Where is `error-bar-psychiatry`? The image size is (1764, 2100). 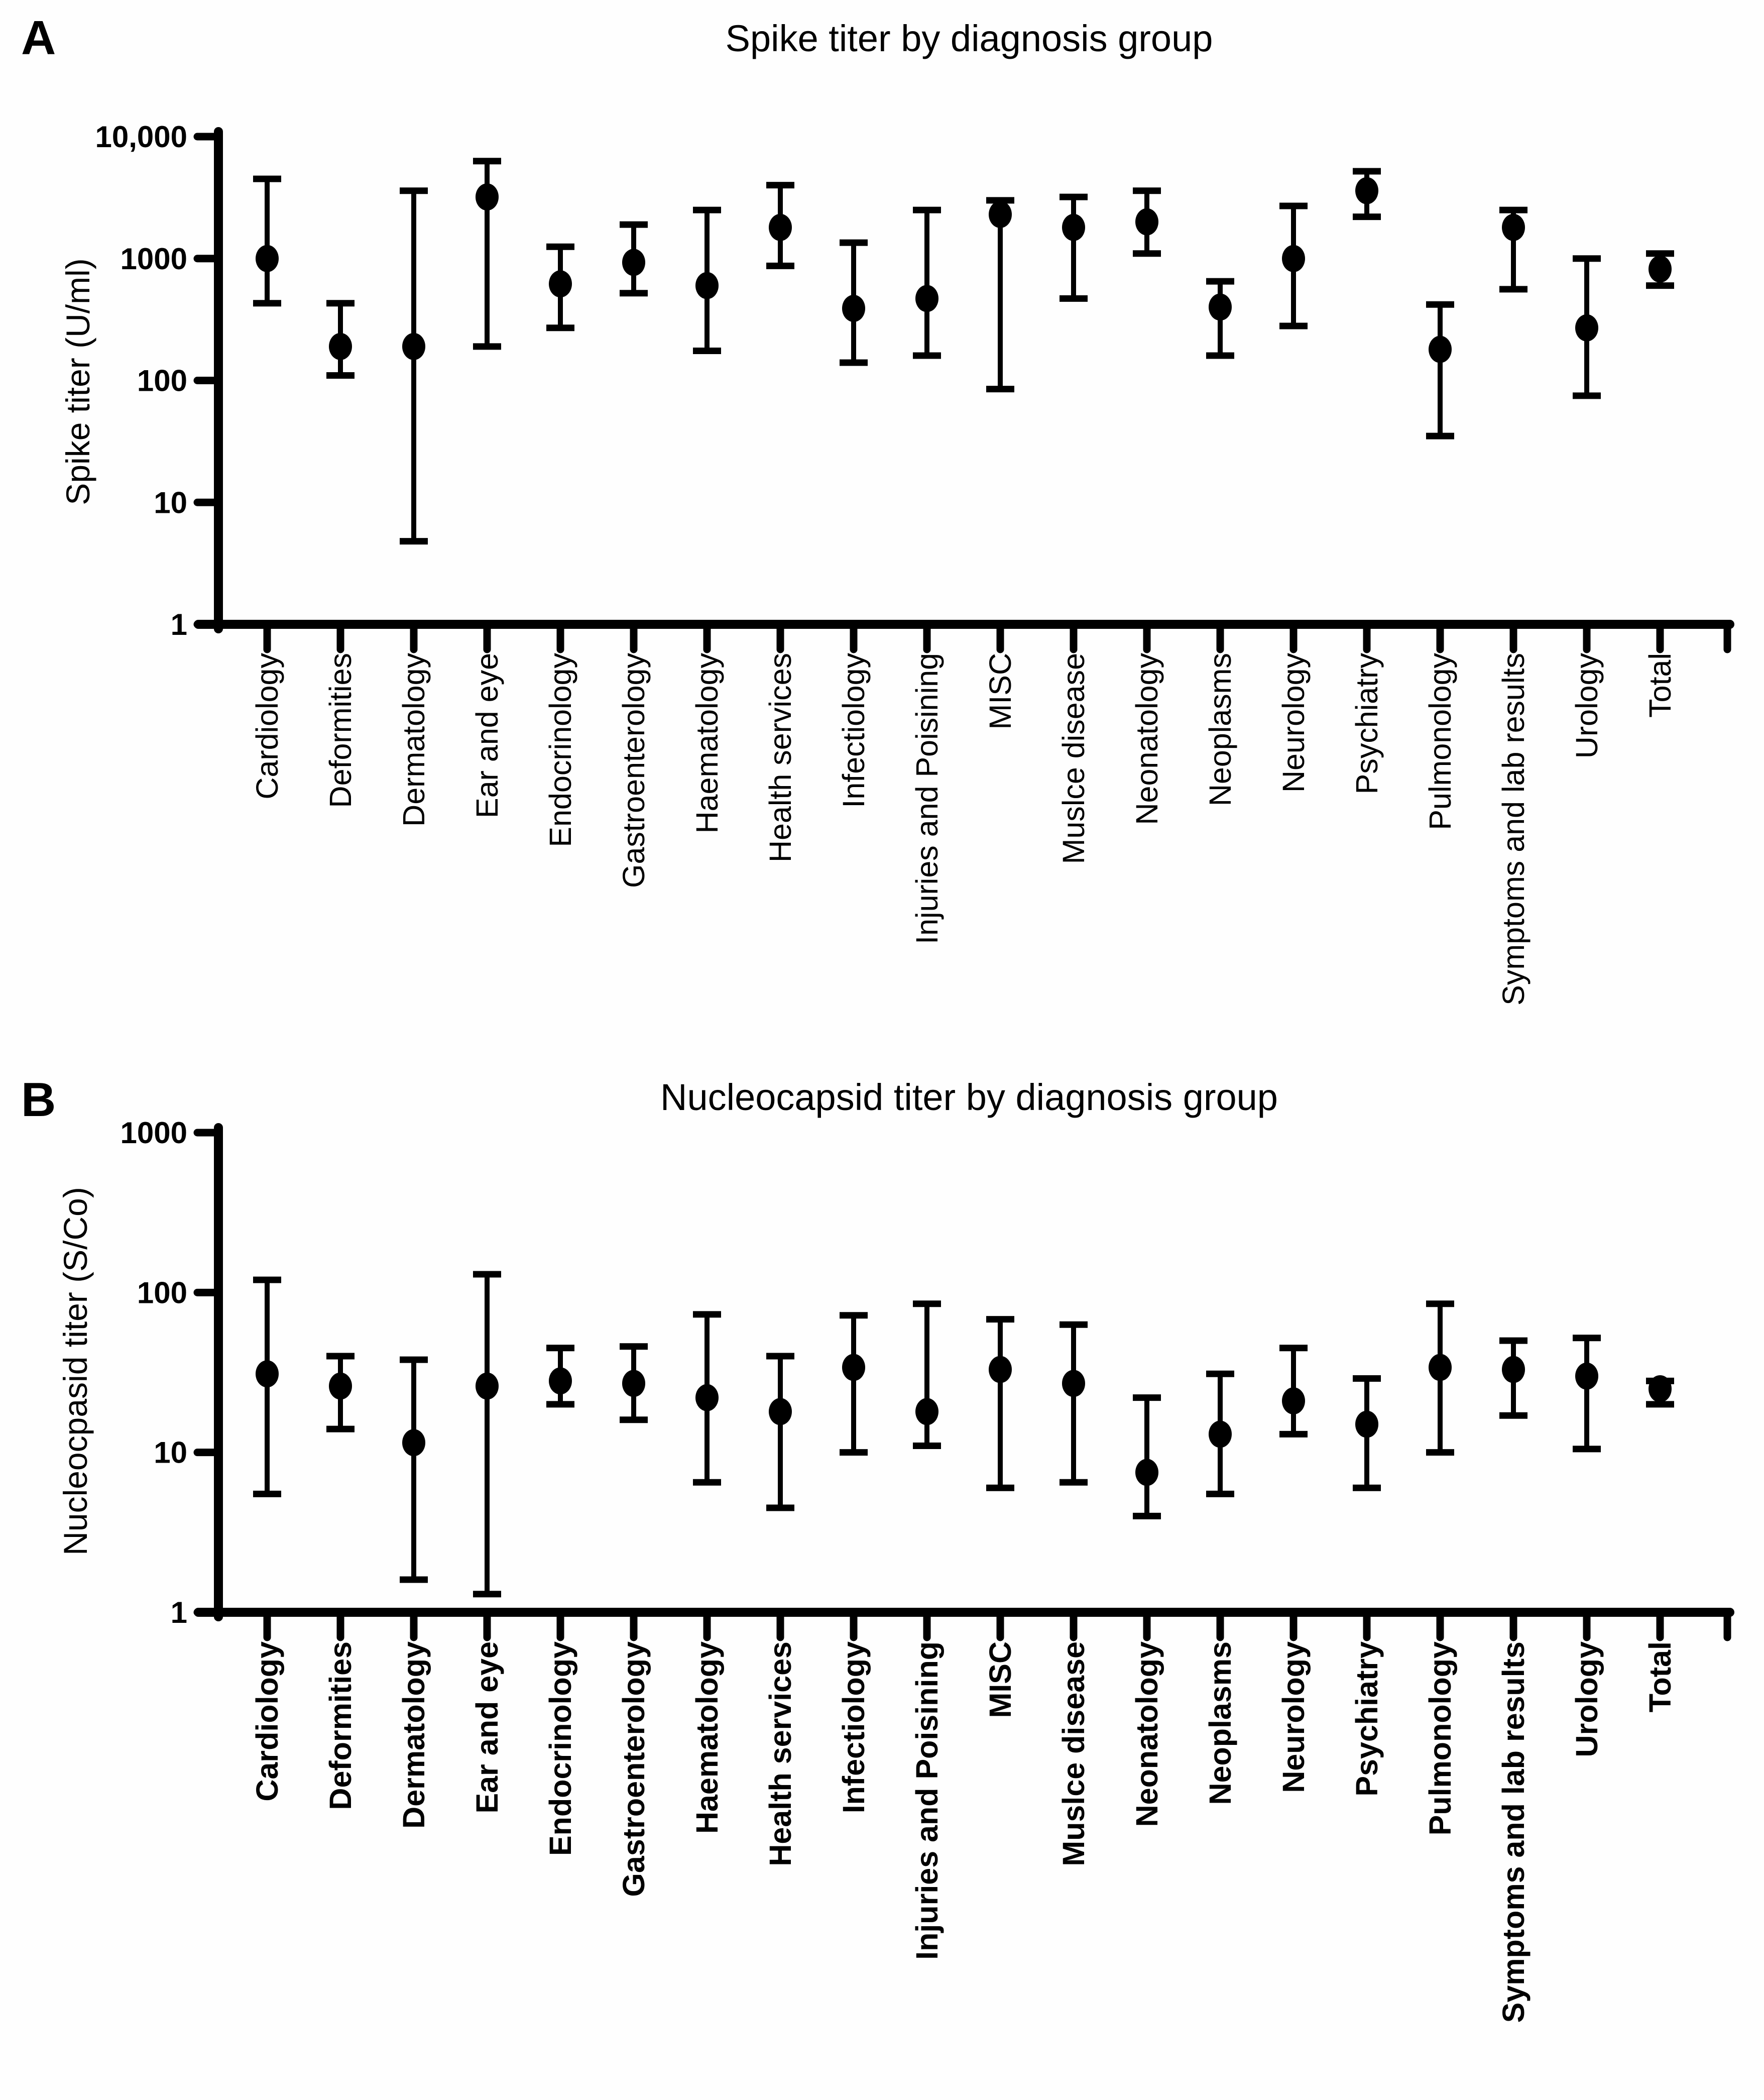 error-bar-psychiatry is located at coordinates (1367, 1433).